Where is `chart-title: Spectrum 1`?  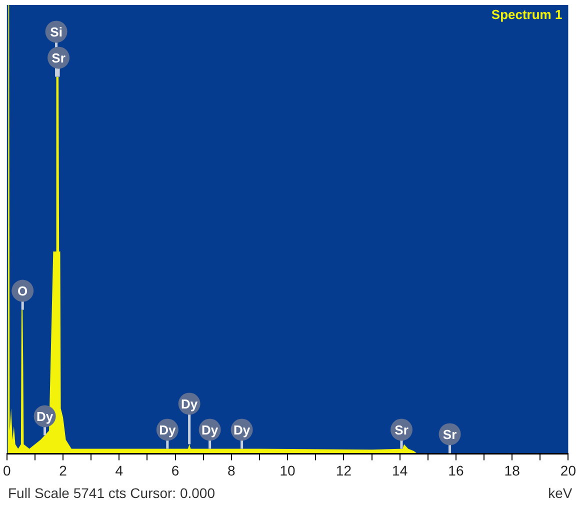 chart-title: Spectrum 1 is located at coordinates (526, 14).